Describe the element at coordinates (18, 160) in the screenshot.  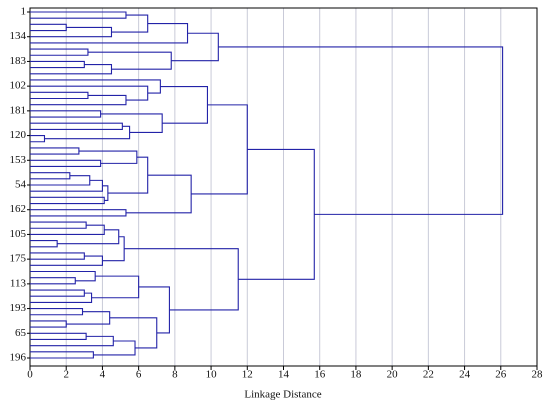
I see `leaf-label: 153` at that location.